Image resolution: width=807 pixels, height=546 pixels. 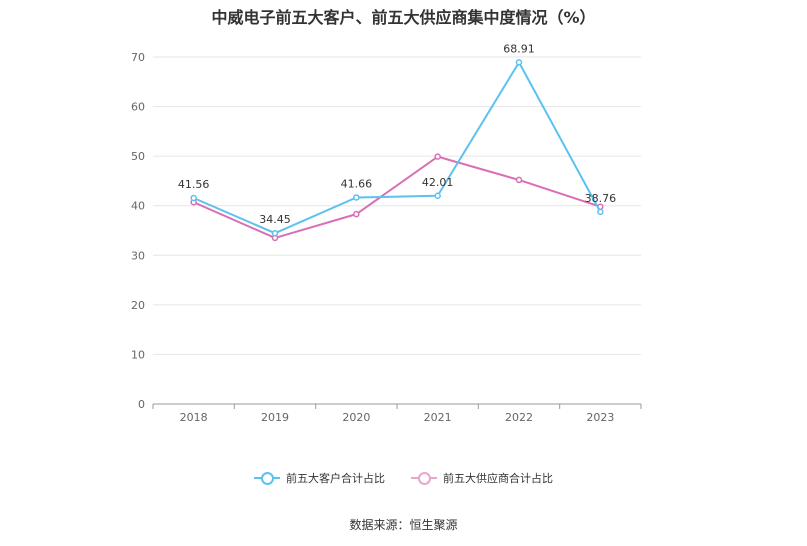 I want to click on x-tick-label: 2023, so click(x=600, y=417).